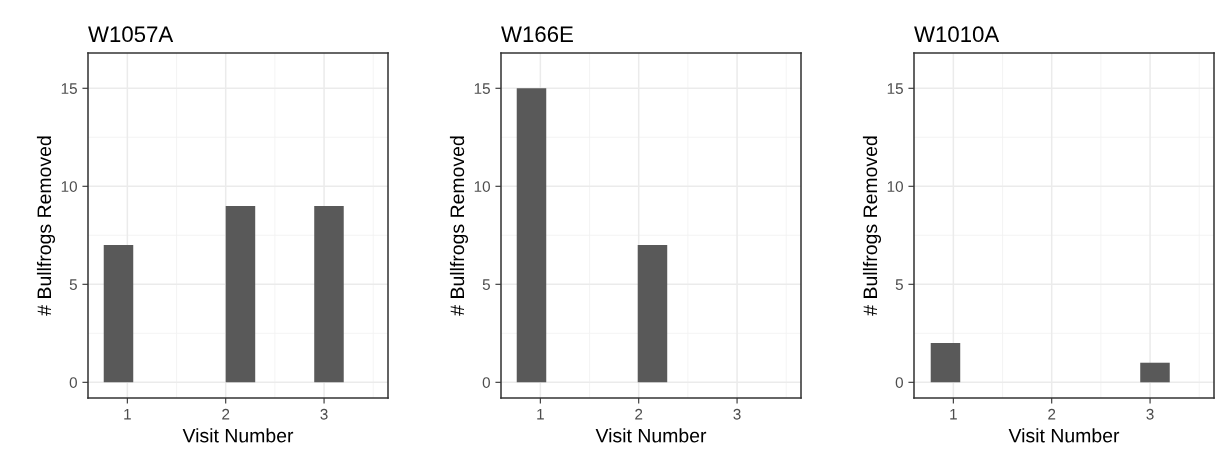 This screenshot has height=472, width=1215. Describe the element at coordinates (537, 34) in the screenshot. I see `chart-title: W166E` at that location.